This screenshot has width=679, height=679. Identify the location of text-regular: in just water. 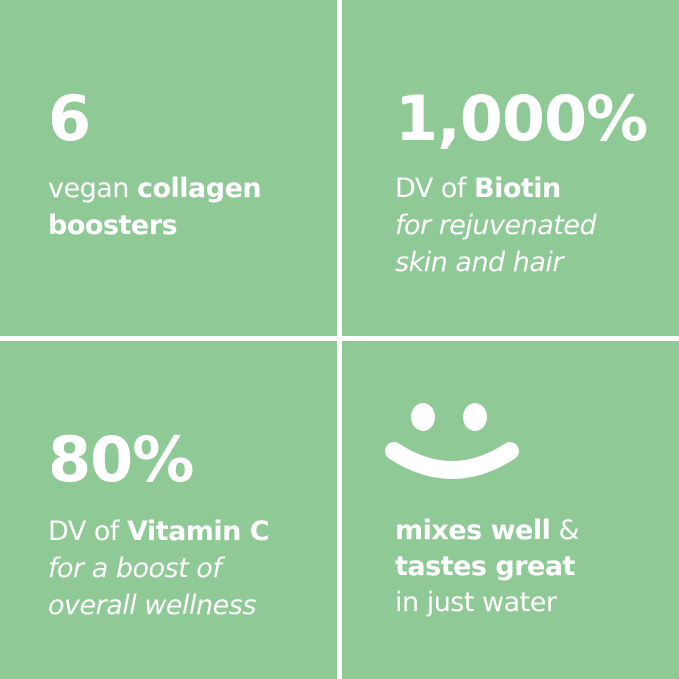
(476, 602).